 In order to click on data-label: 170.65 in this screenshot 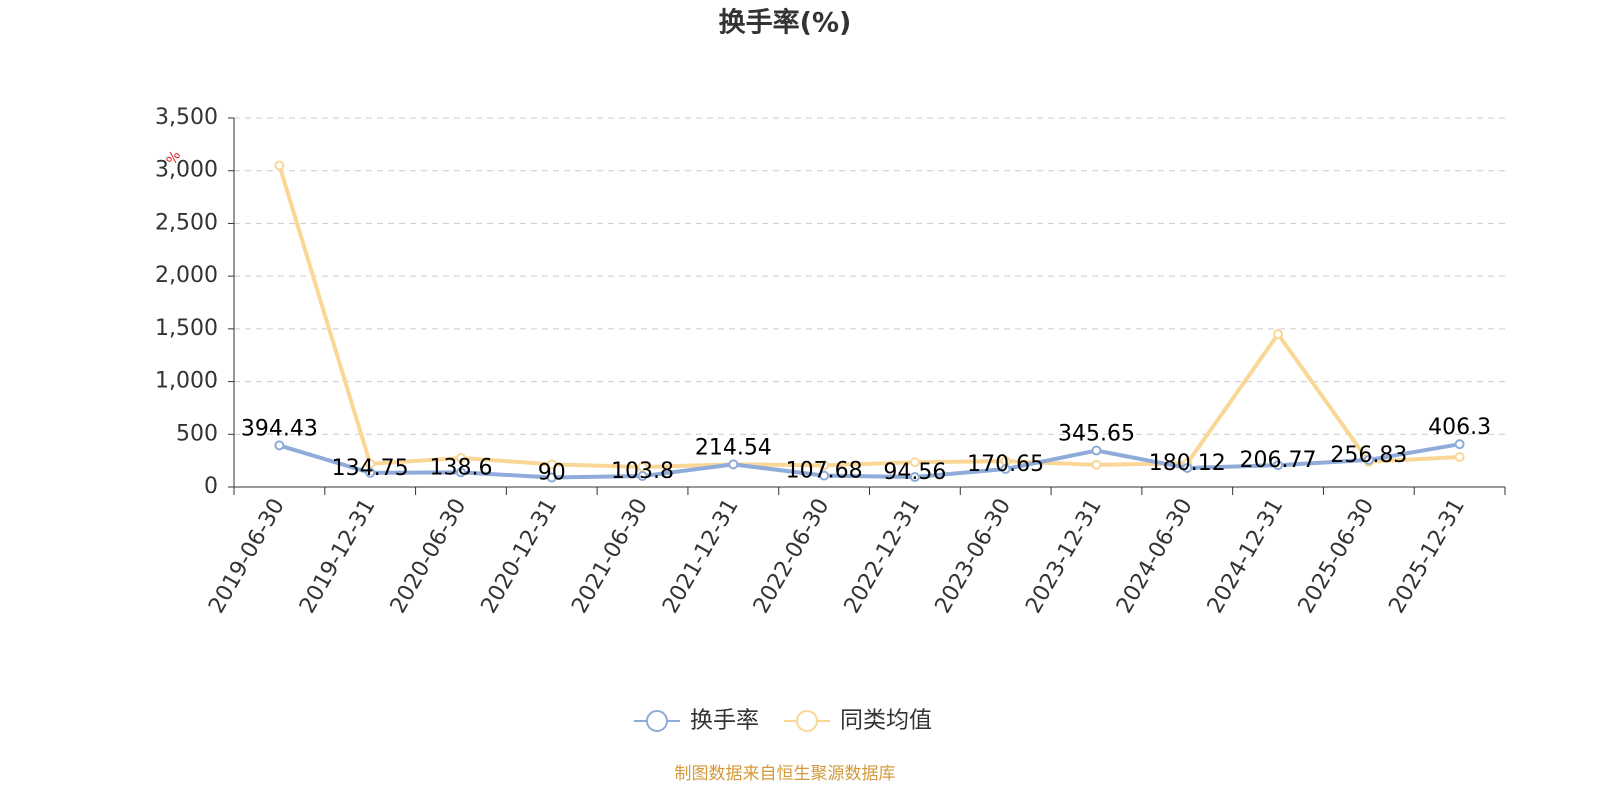, I will do `click(1005, 464)`.